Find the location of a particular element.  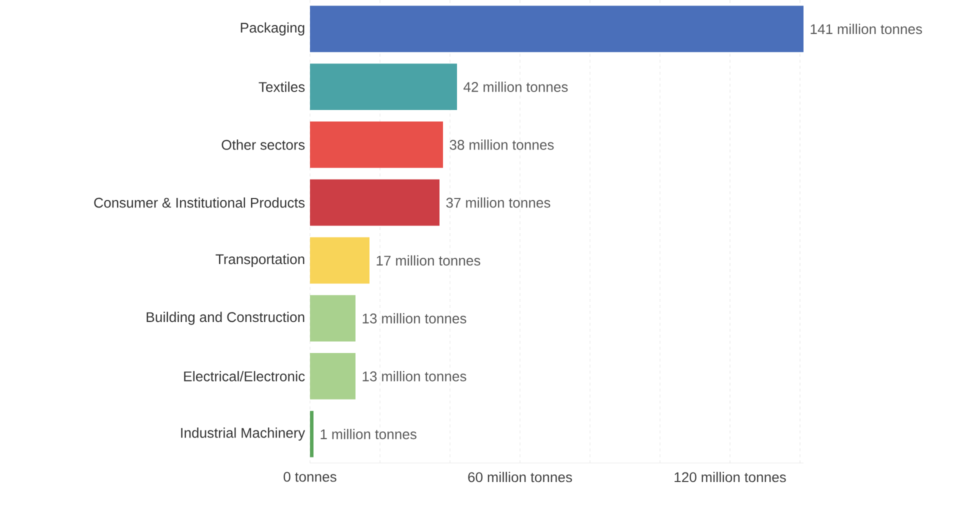

y-tick-label: Electrical/Electronic is located at coordinates (244, 376).